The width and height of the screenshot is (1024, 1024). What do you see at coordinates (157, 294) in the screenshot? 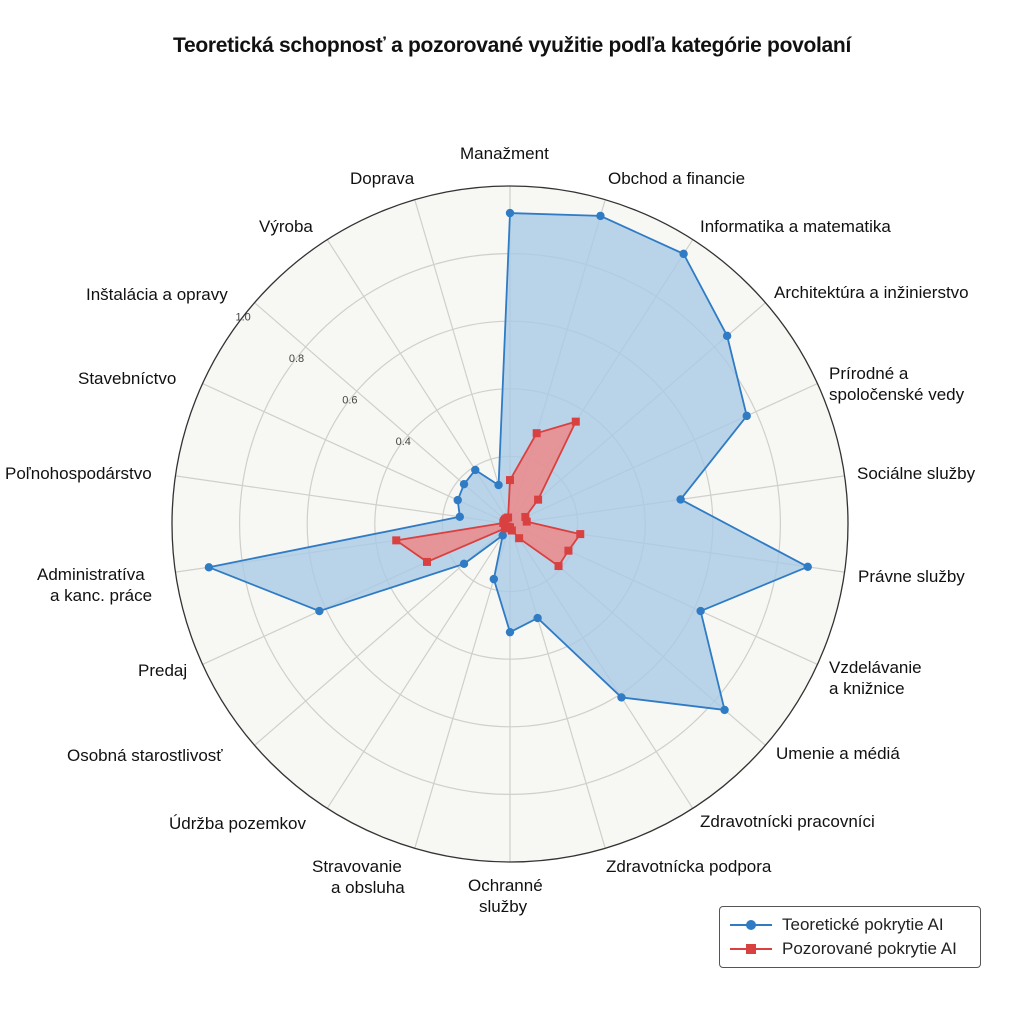
I see `category-label: Inštalácia a opravy` at bounding box center [157, 294].